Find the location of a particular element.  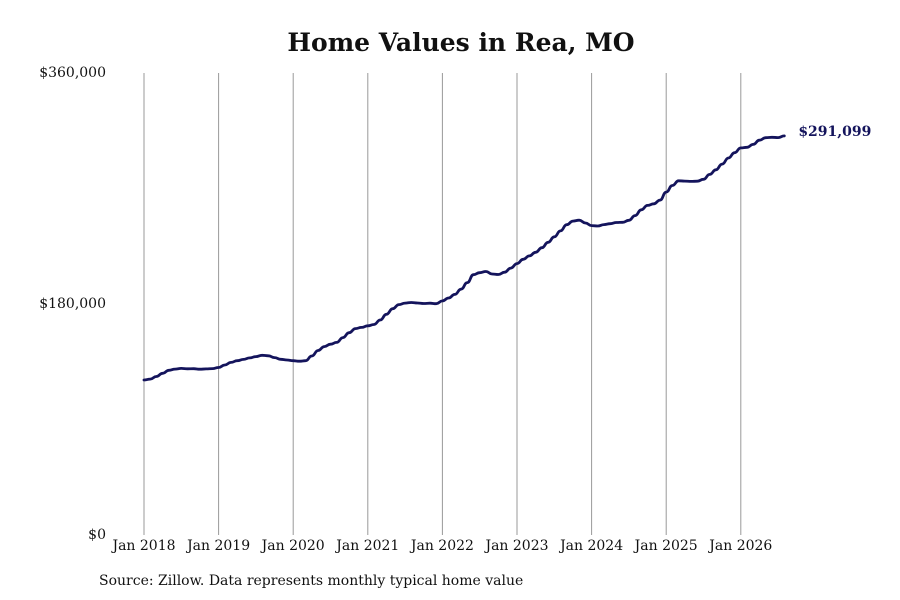

chart-title: Home Values in Rea, MO is located at coordinates (461, 42).